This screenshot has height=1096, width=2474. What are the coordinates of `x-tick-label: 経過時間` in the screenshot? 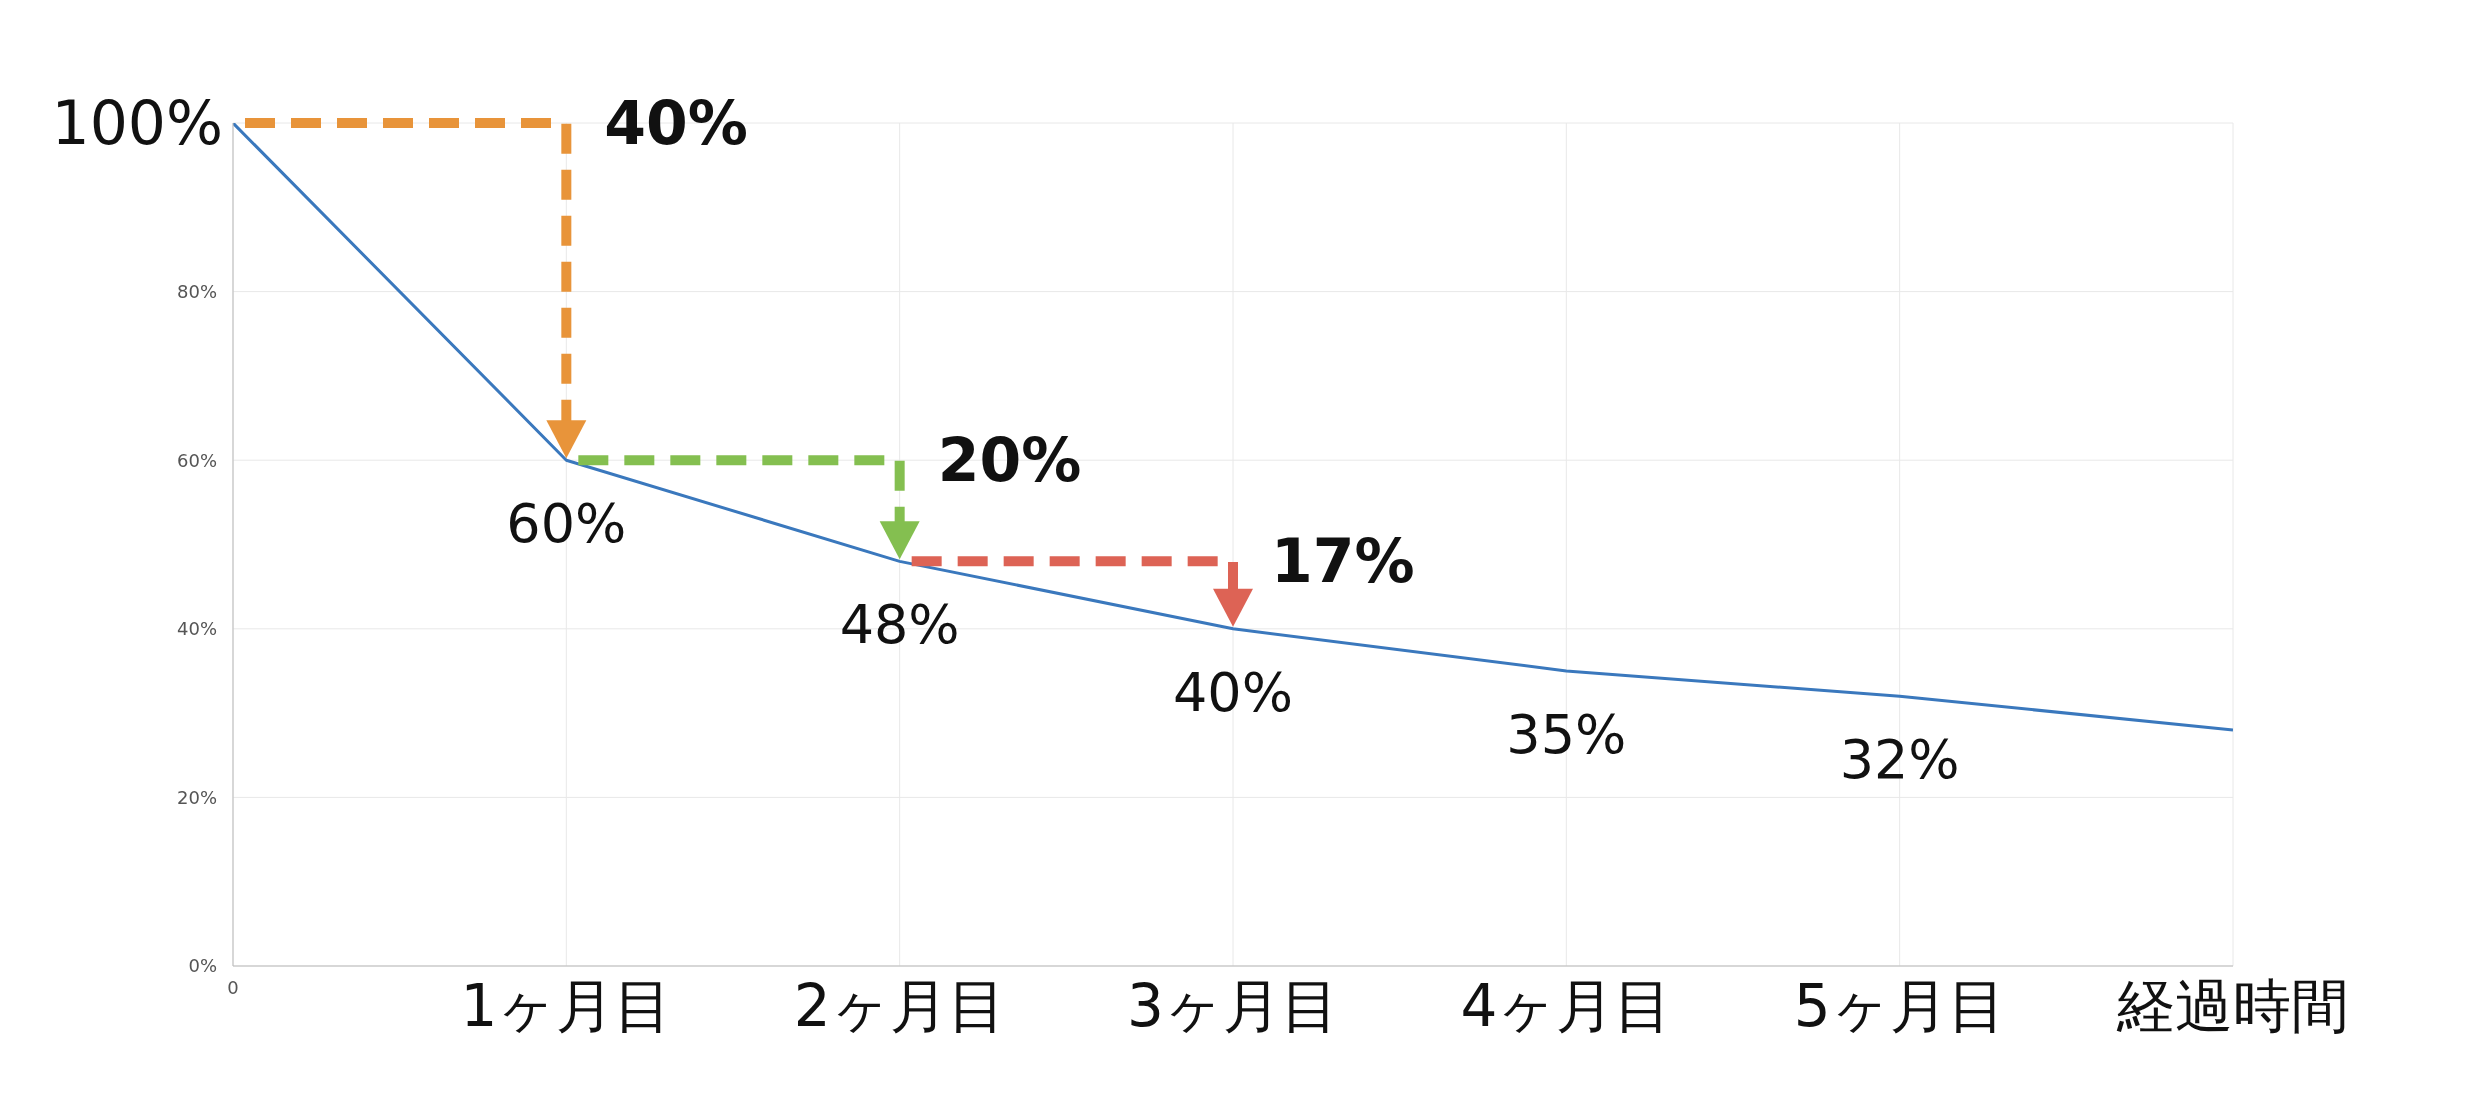 It's located at (2232, 1006).